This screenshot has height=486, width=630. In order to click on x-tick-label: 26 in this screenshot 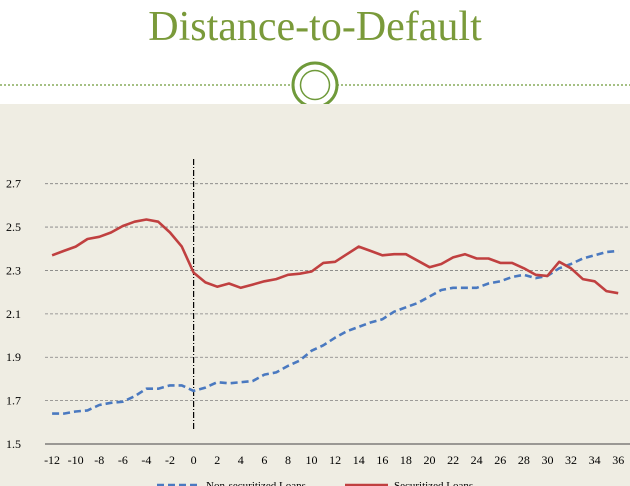, I will do `click(500, 460)`.